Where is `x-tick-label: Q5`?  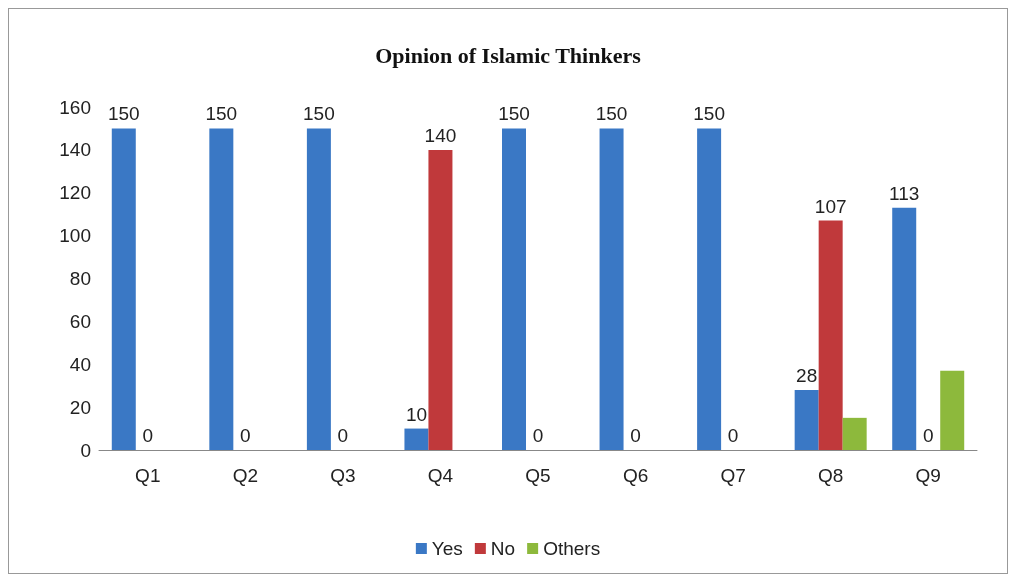 x-tick-label: Q5 is located at coordinates (538, 475).